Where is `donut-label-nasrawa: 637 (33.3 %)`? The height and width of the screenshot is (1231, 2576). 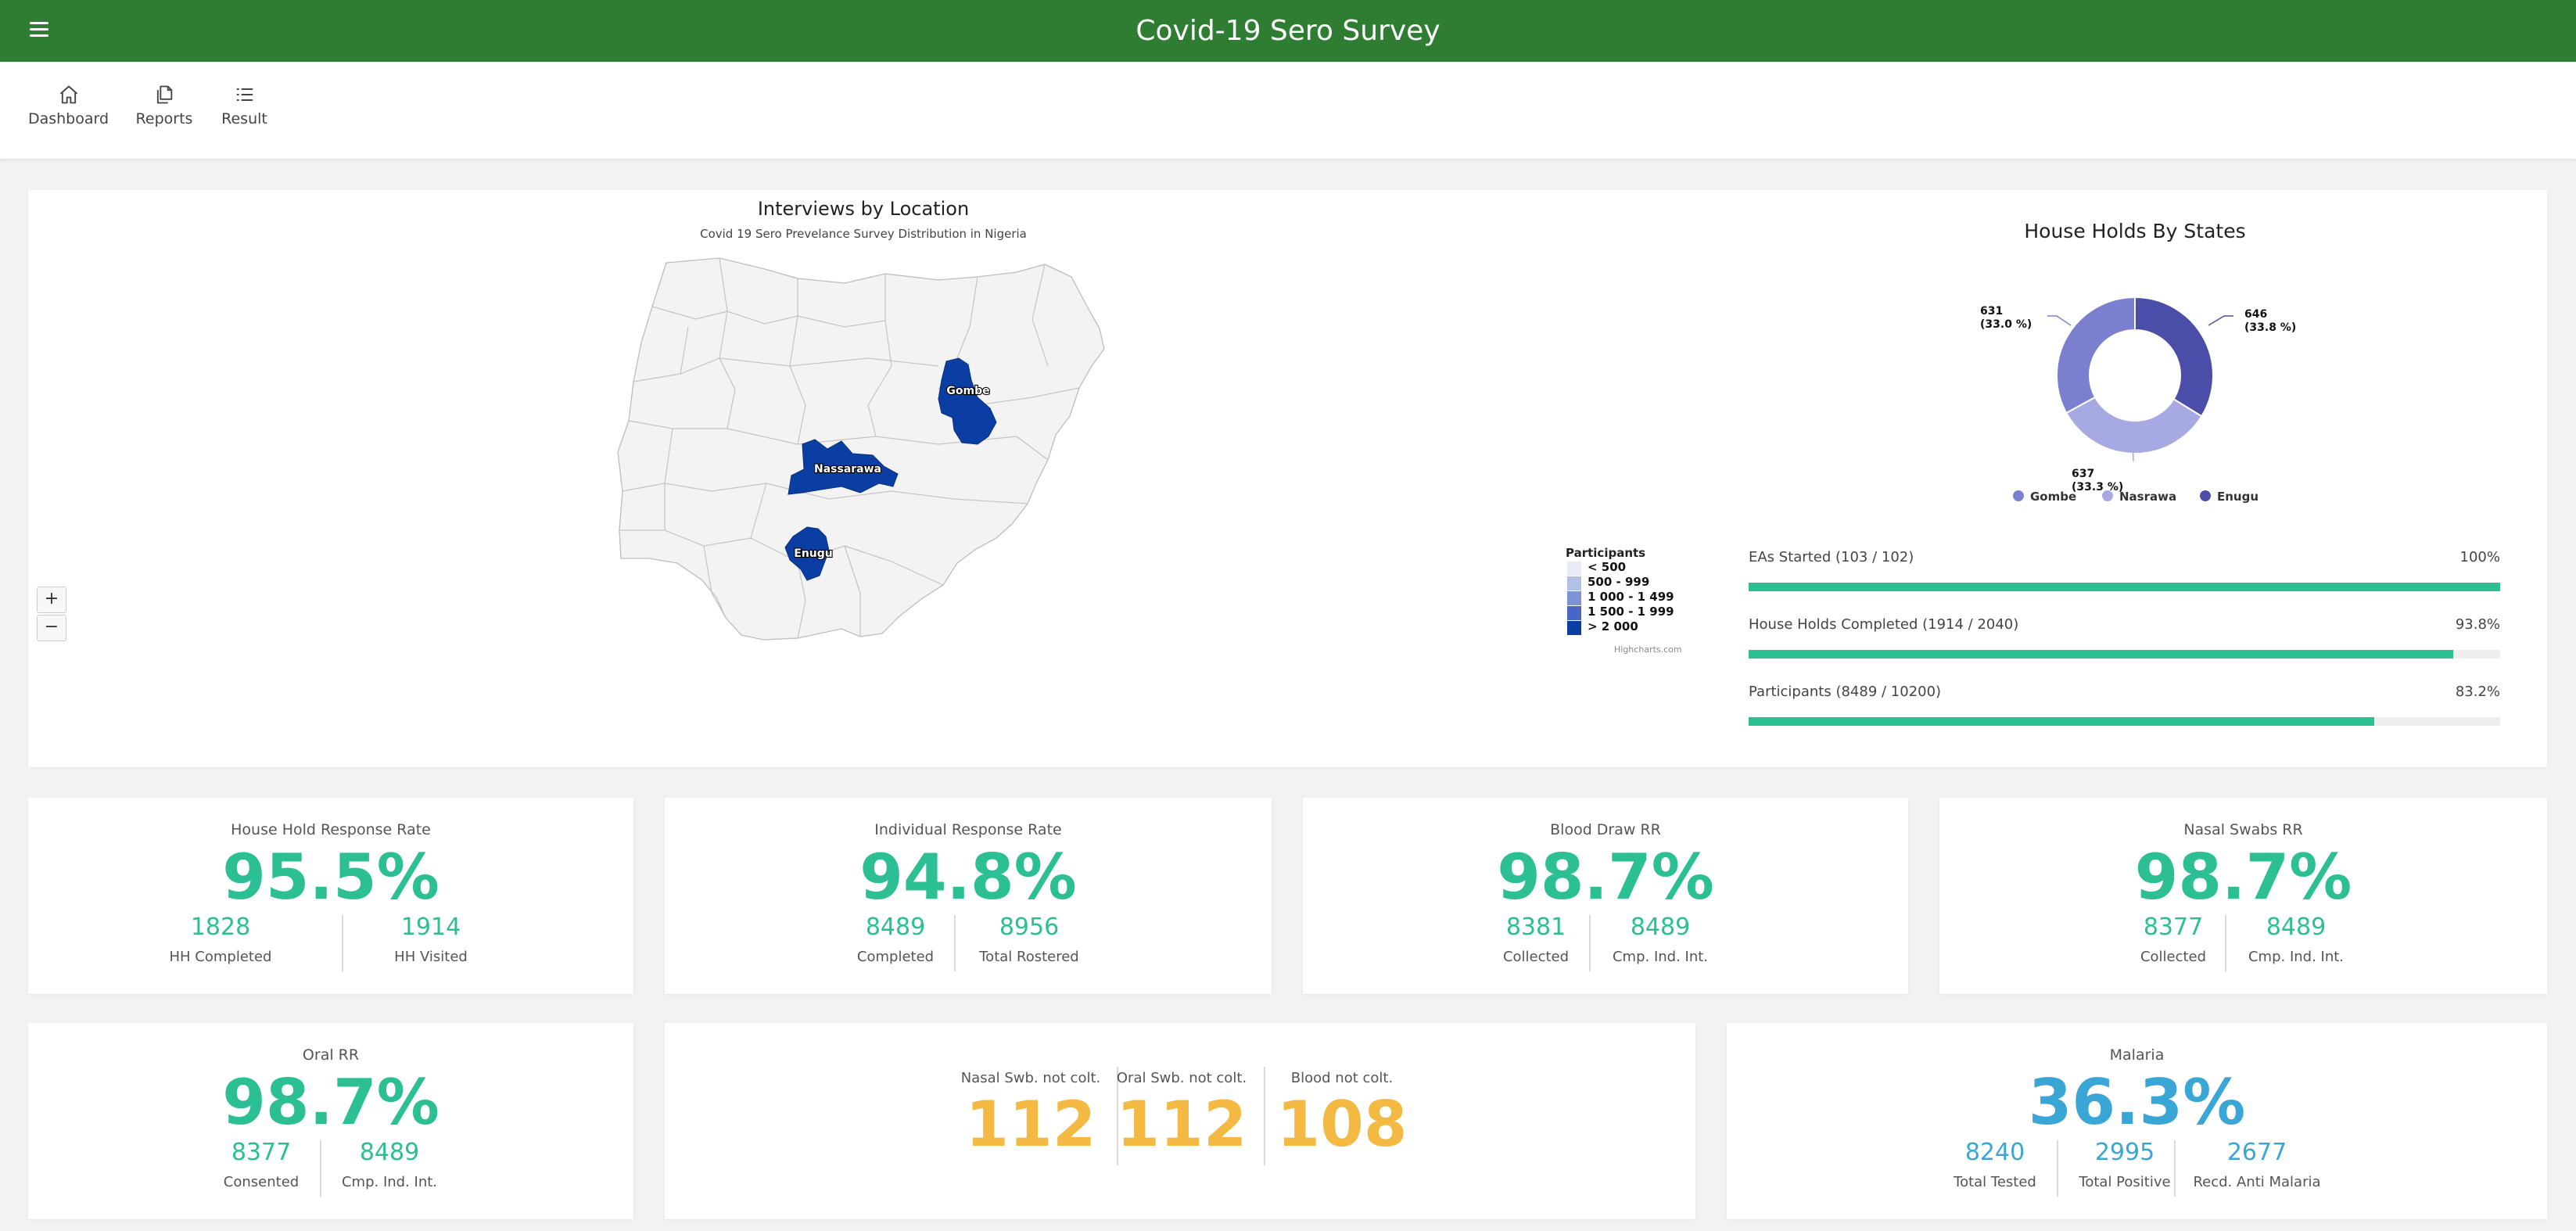 donut-label-nasrawa: 637 (33.3 %) is located at coordinates (2097, 481).